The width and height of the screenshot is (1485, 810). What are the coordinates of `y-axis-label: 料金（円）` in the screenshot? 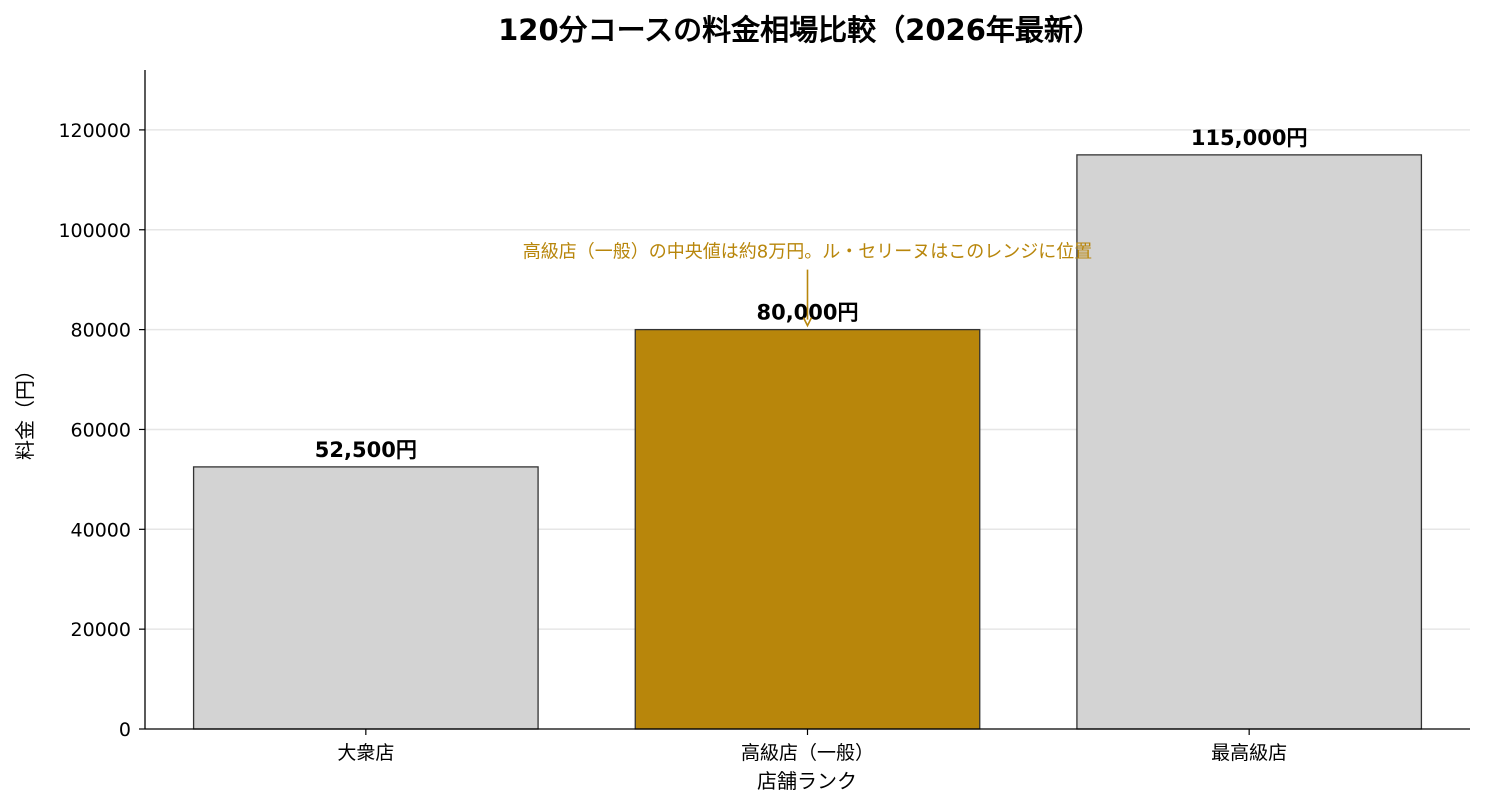 It's located at (25, 410).